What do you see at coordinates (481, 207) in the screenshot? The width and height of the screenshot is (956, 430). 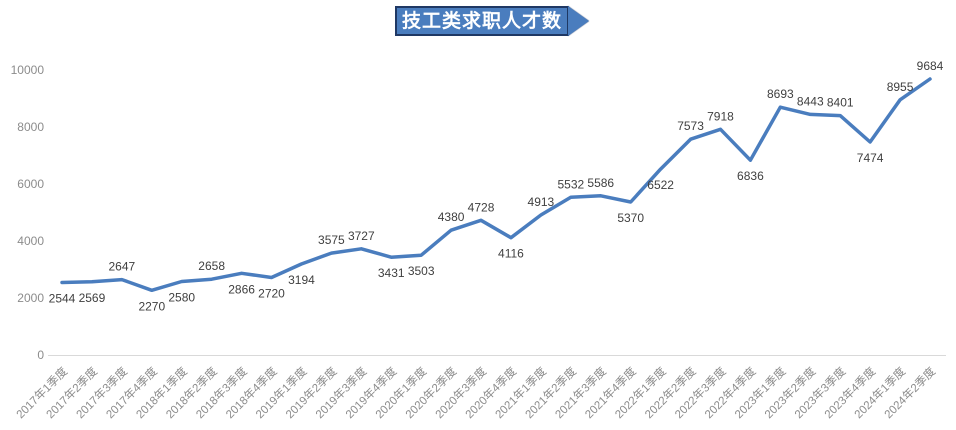 I see `data-label: 4728` at bounding box center [481, 207].